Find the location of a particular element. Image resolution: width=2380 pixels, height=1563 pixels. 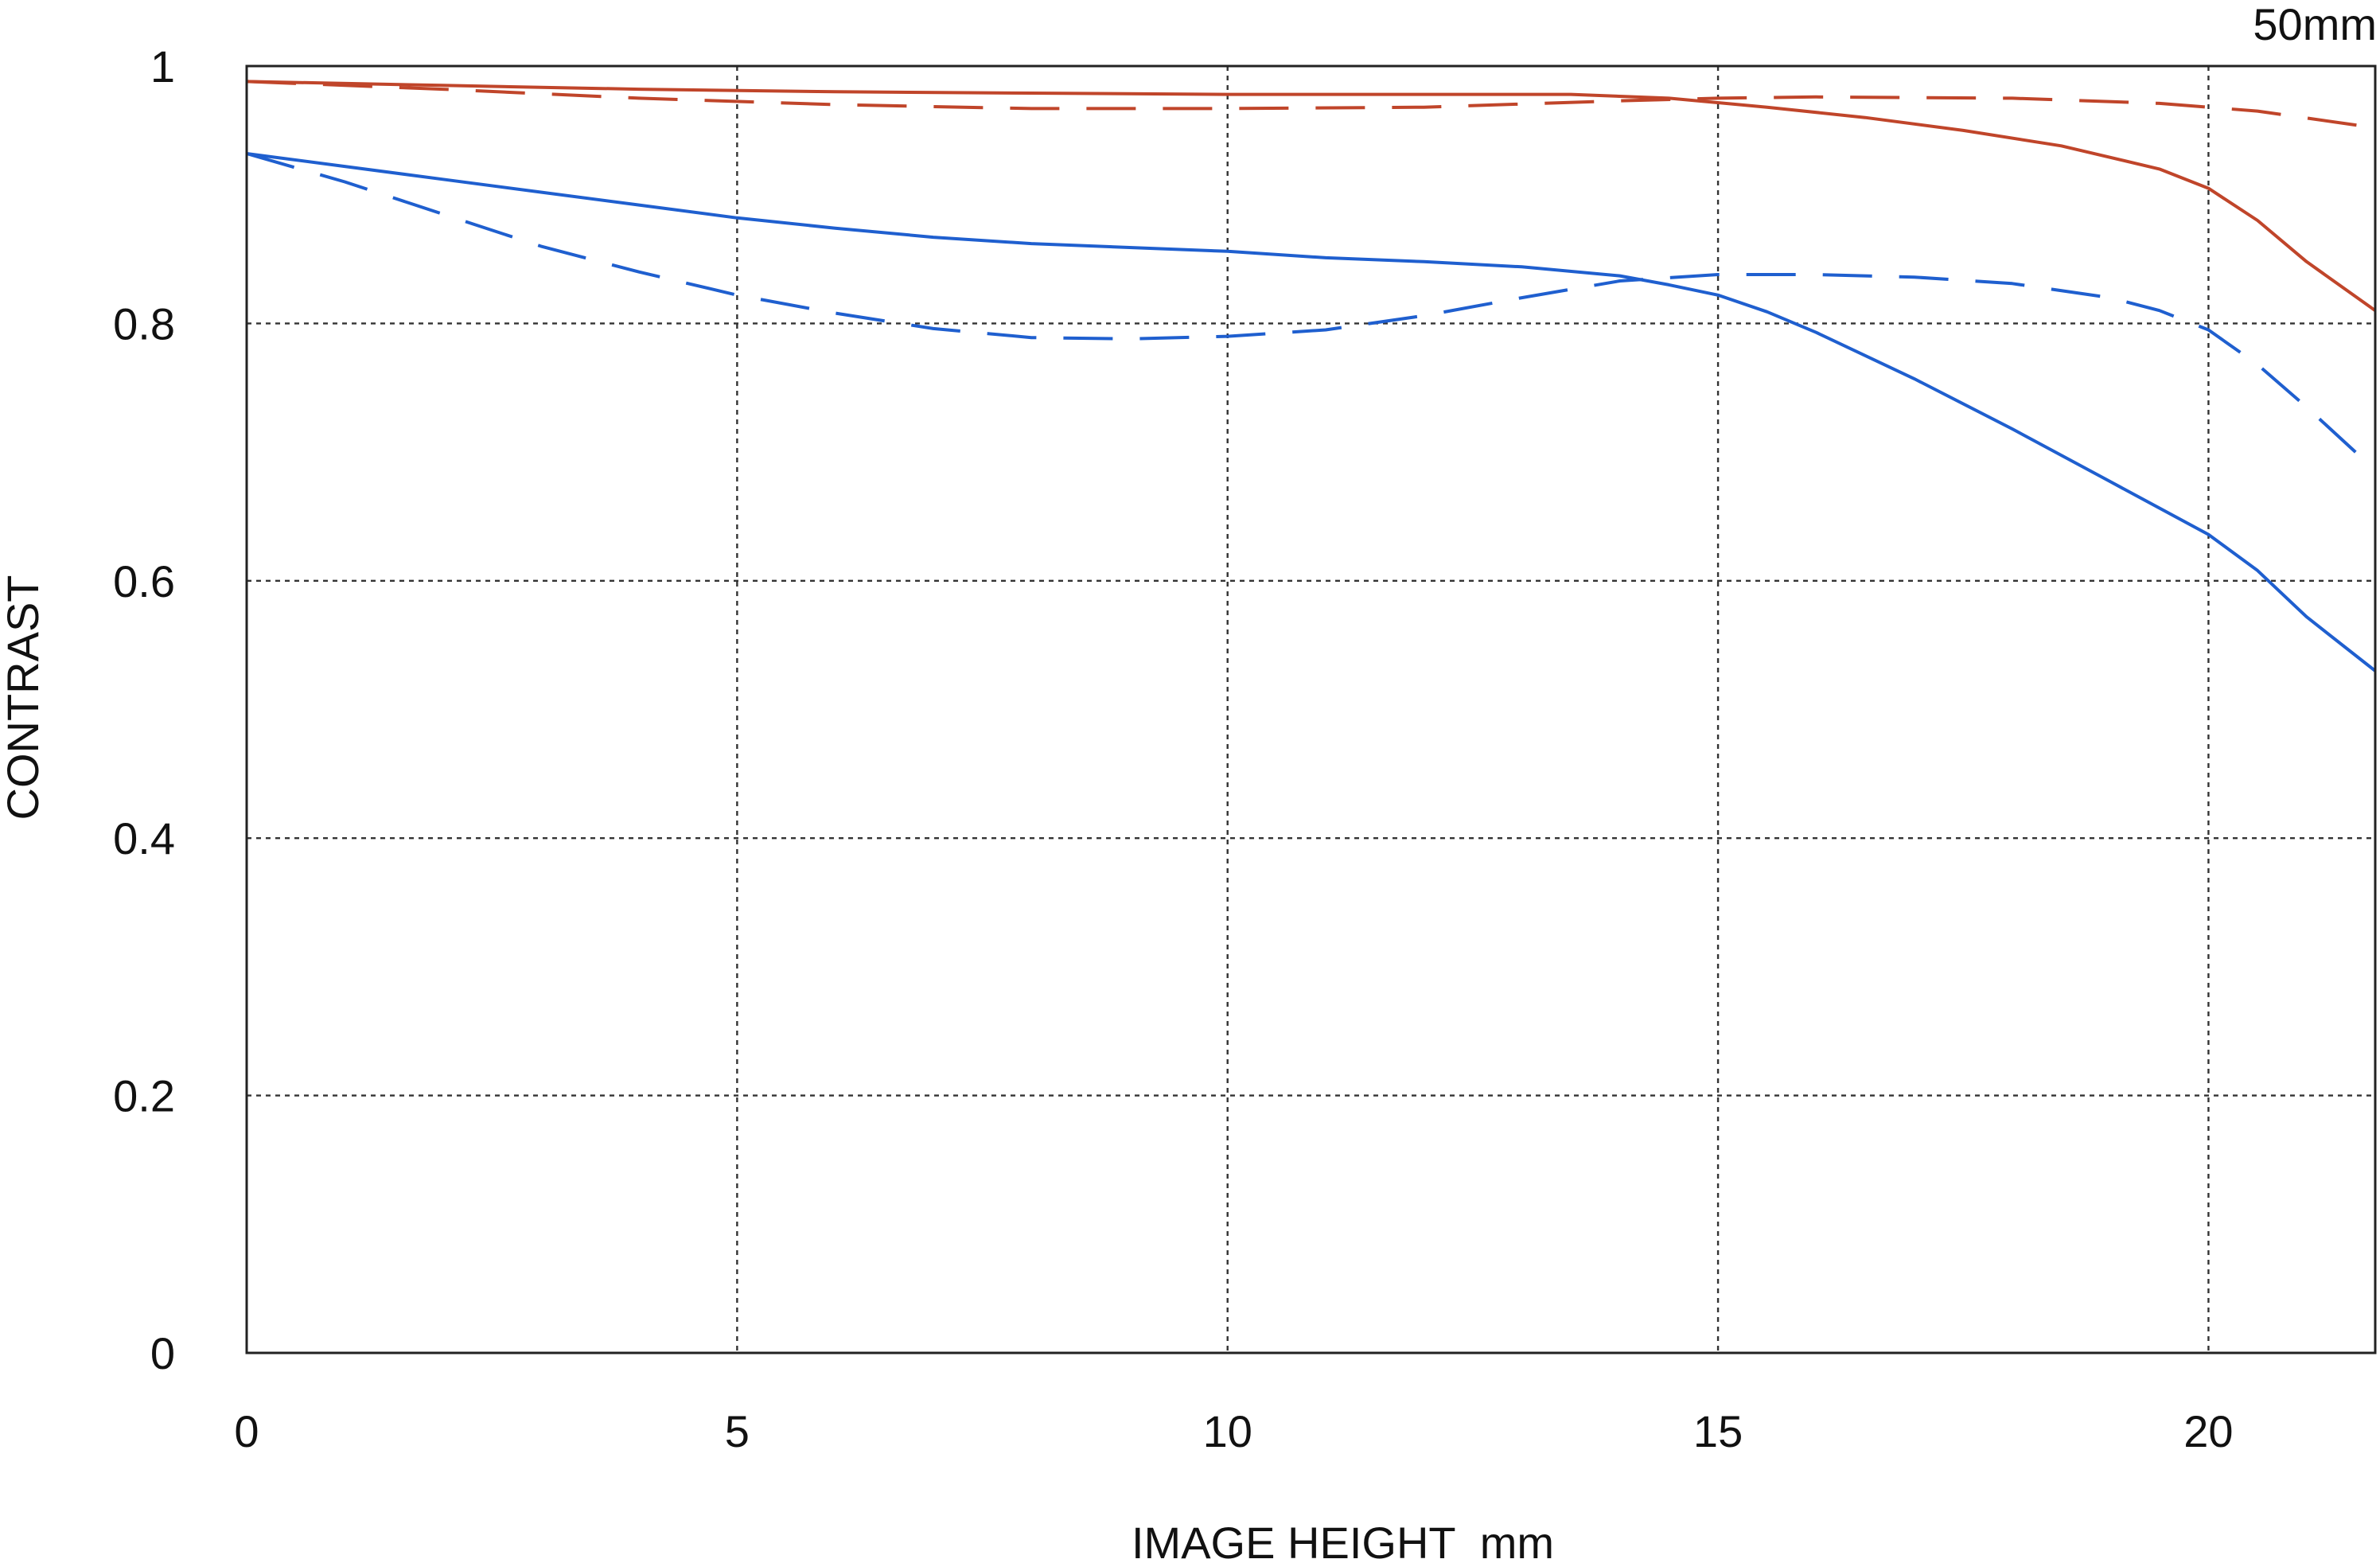

y-tick-label: 1 is located at coordinates (162, 66).